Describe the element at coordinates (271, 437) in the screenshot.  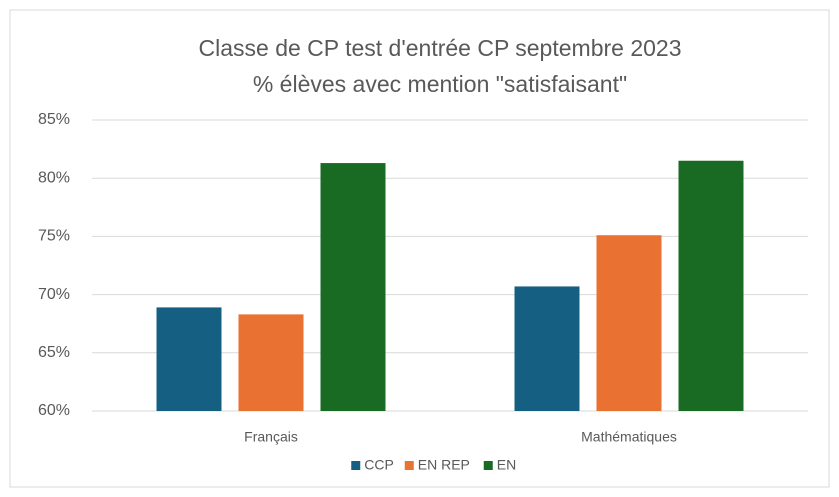
I see `x-tick-label: Français` at that location.